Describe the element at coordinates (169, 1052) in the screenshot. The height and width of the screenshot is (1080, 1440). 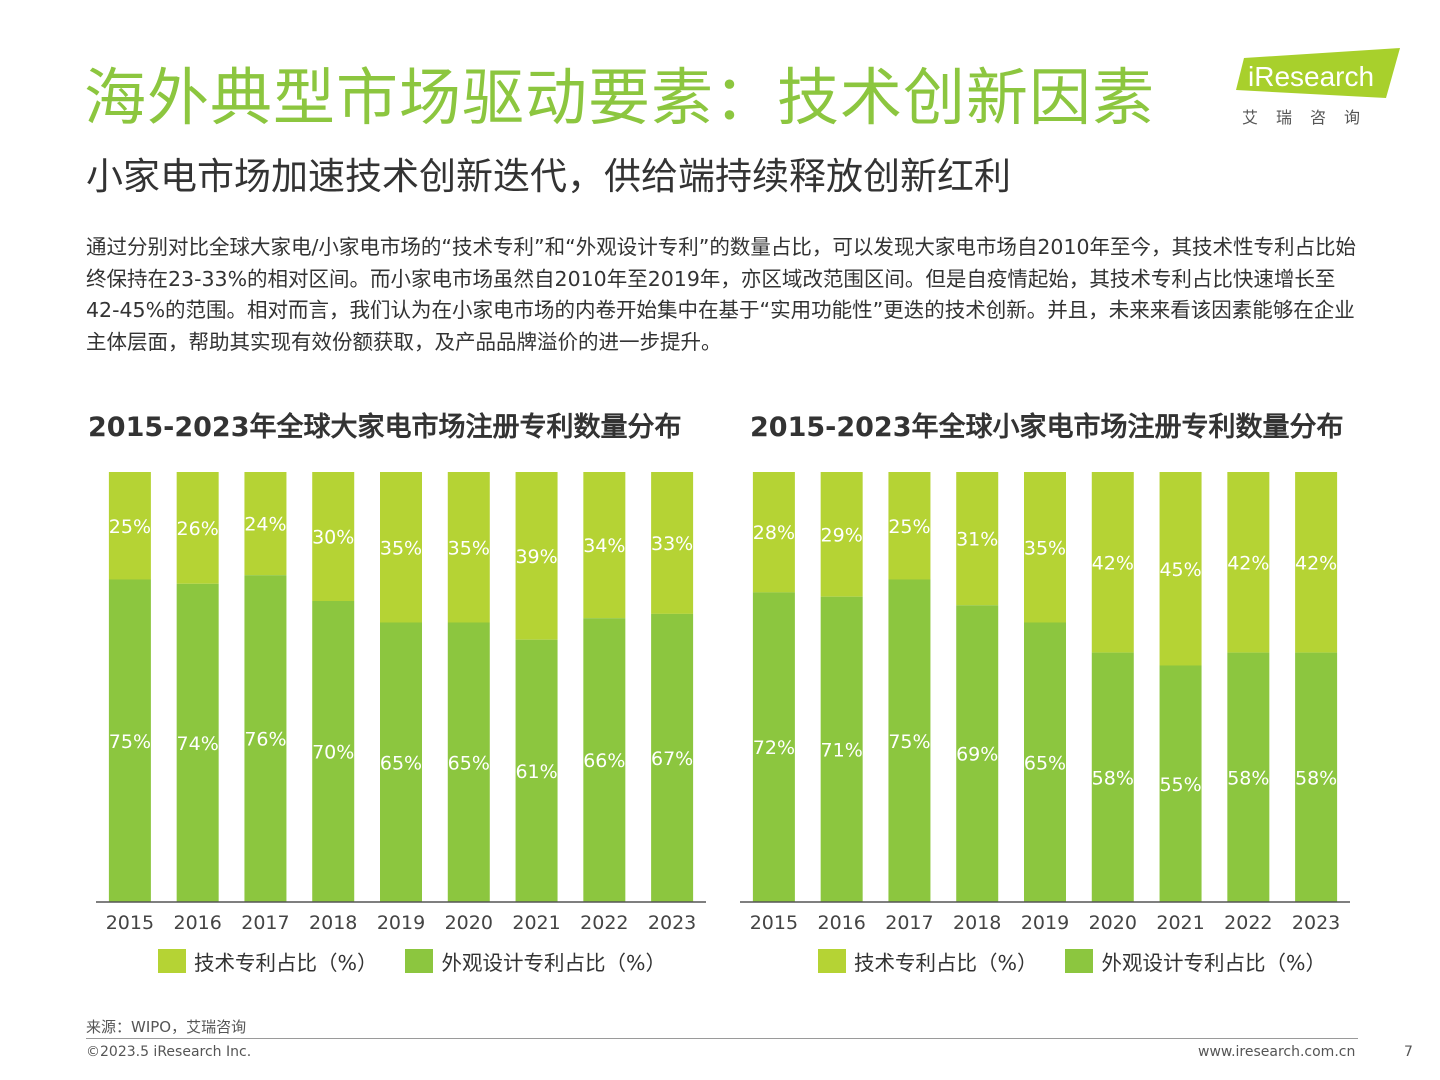
I see `copyright: ©2023.5 iResearch Inc.` at that location.